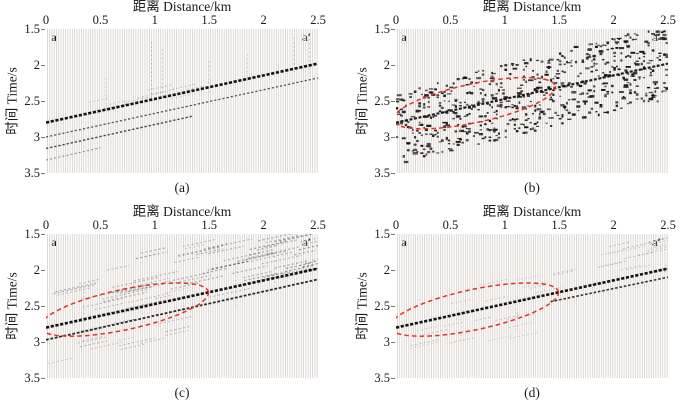 This screenshot has height=403, width=700. I want to click on panel-d-plot, so click(532, 306).